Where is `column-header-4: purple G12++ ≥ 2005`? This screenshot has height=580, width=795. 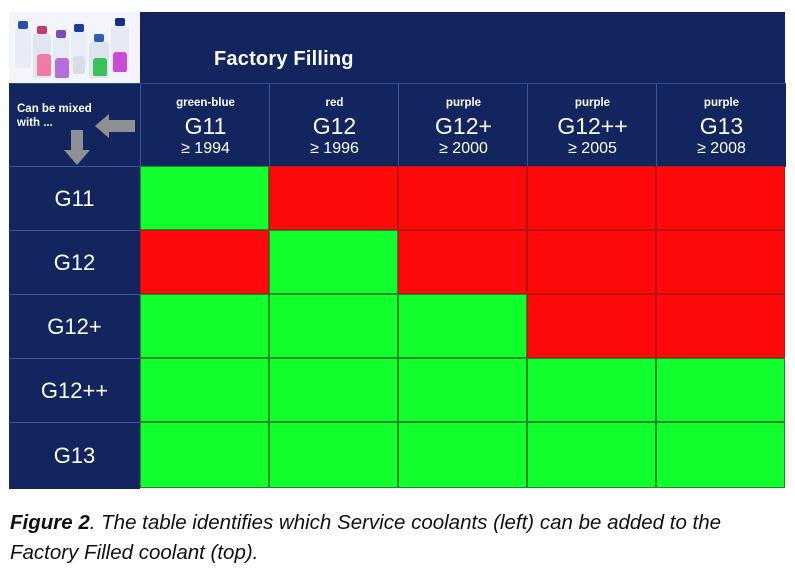 column-header-4: purple G12++ ≥ 2005 is located at coordinates (592, 125).